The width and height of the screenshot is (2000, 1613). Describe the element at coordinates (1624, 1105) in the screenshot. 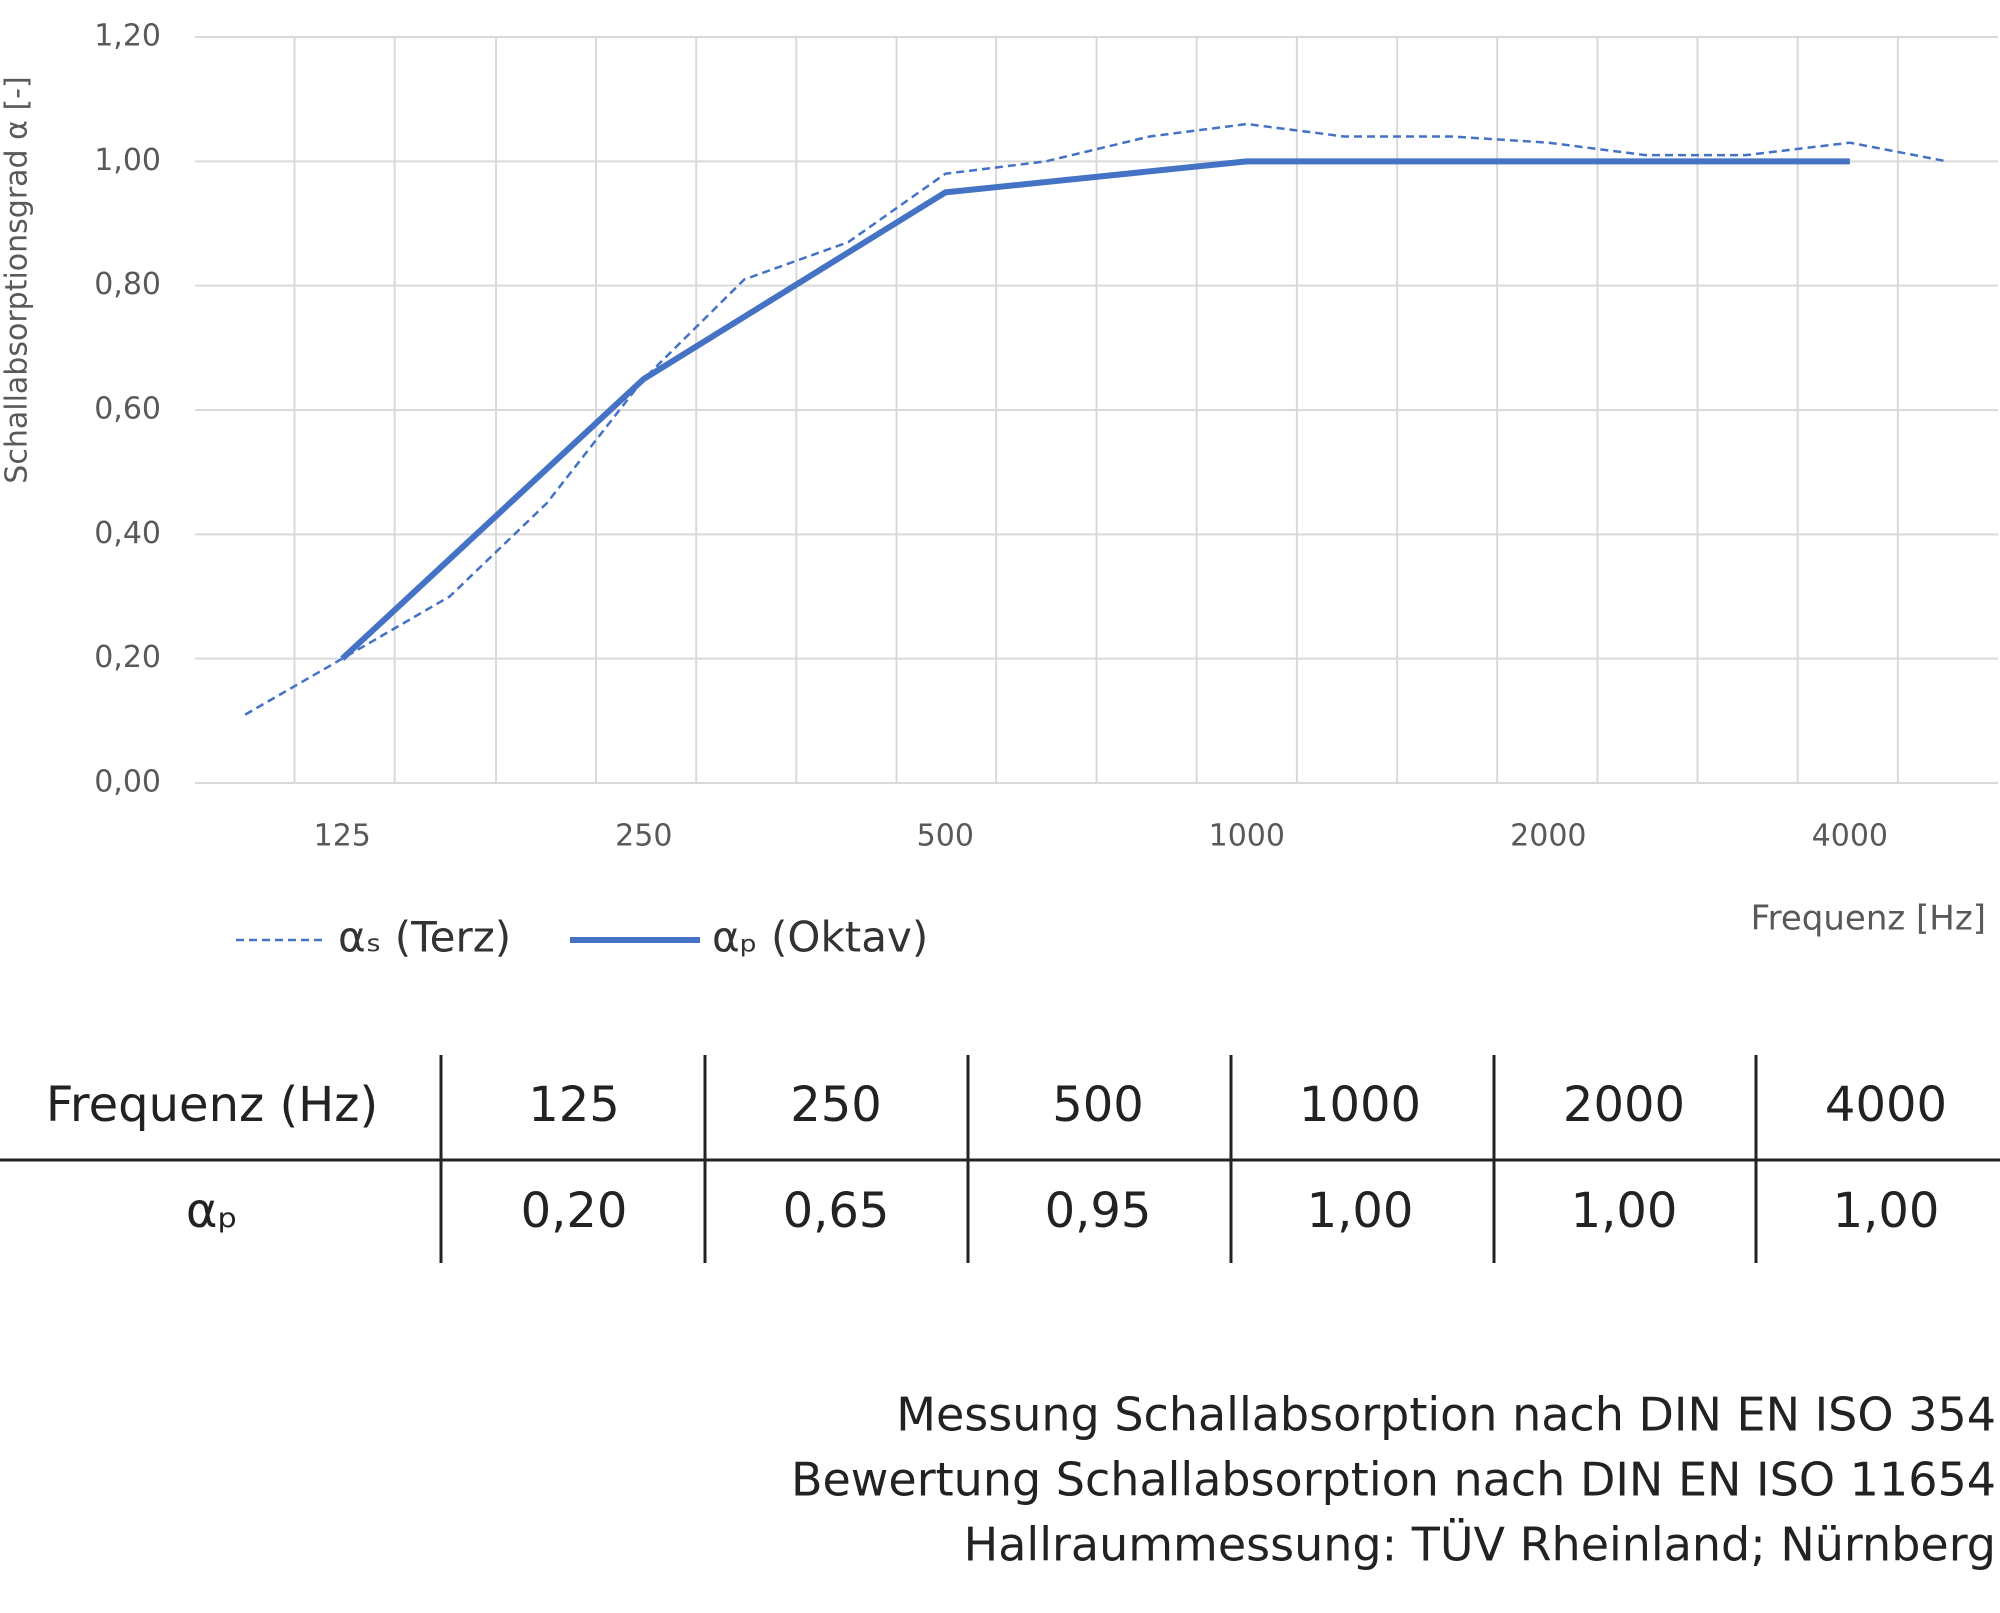

I see `table-header-cell: 2000` at that location.